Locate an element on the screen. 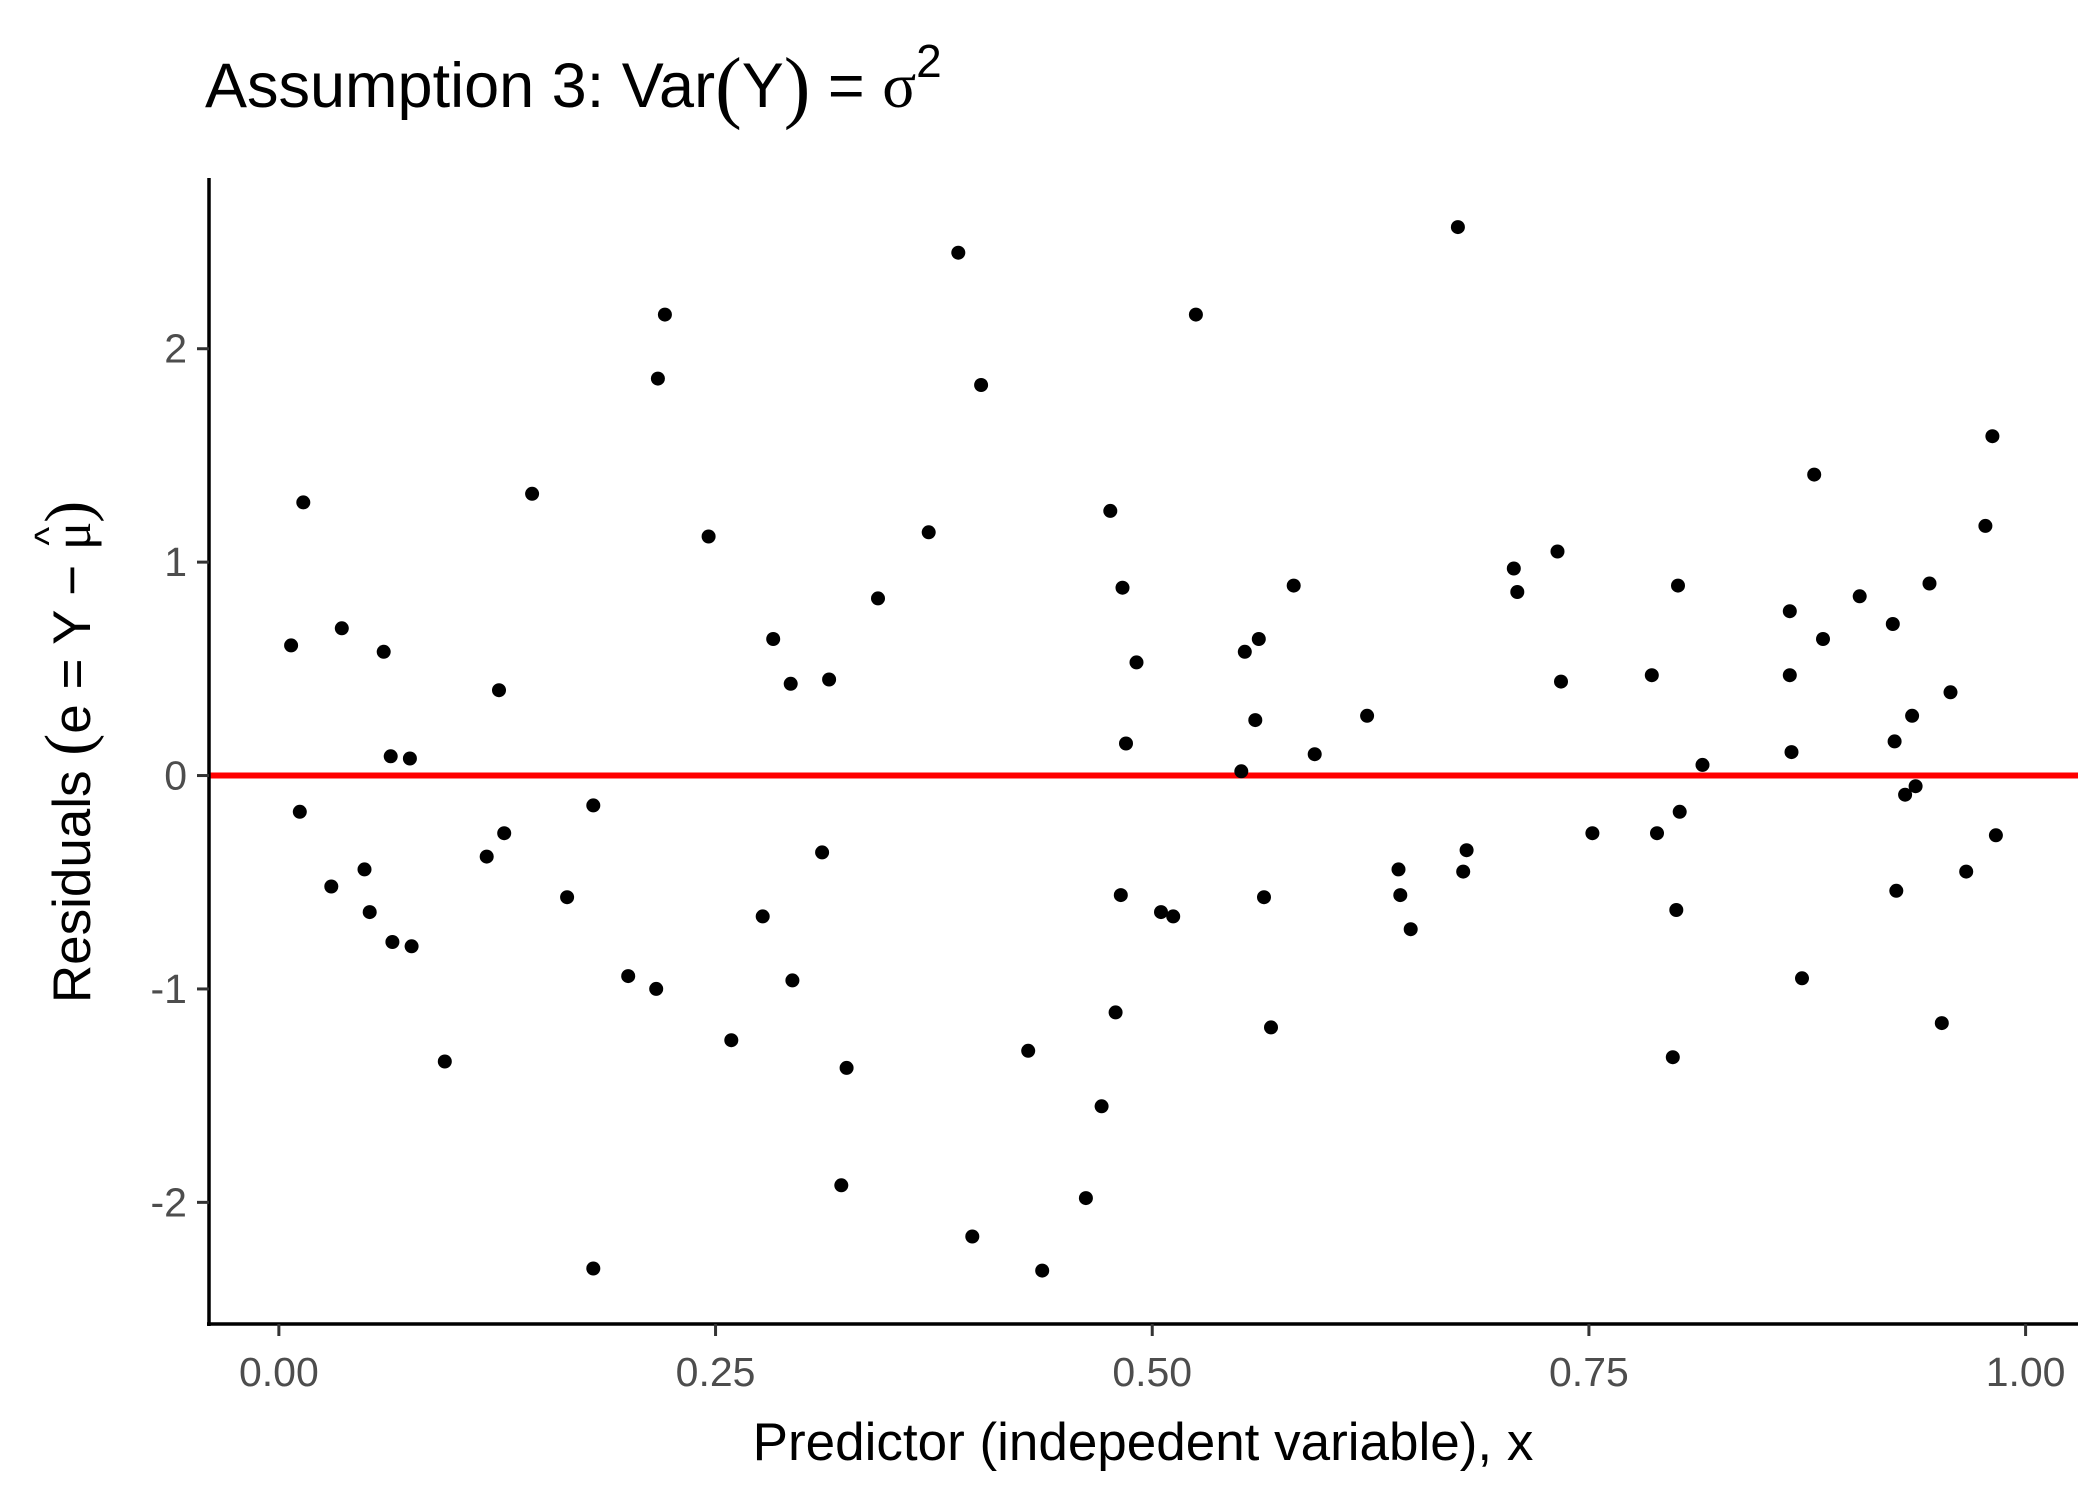  y-tick-label: -2 is located at coordinates (169, 1202).